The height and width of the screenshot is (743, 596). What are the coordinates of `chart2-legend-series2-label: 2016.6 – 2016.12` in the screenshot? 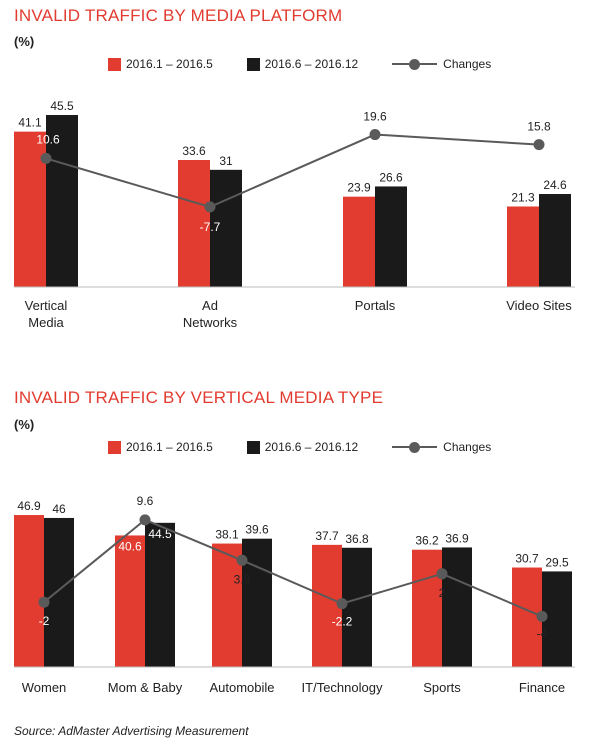 It's located at (311, 447).